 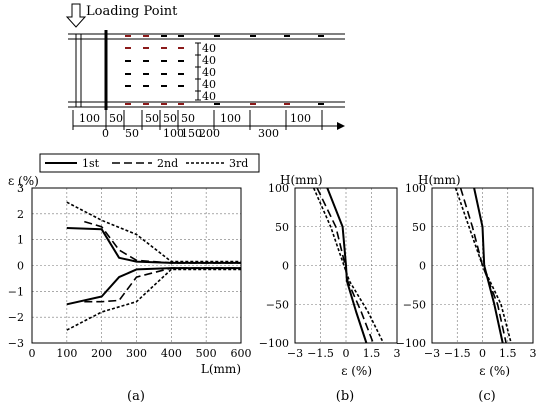 I want to click on y-tick-label: −3, so click(x=16, y=343).